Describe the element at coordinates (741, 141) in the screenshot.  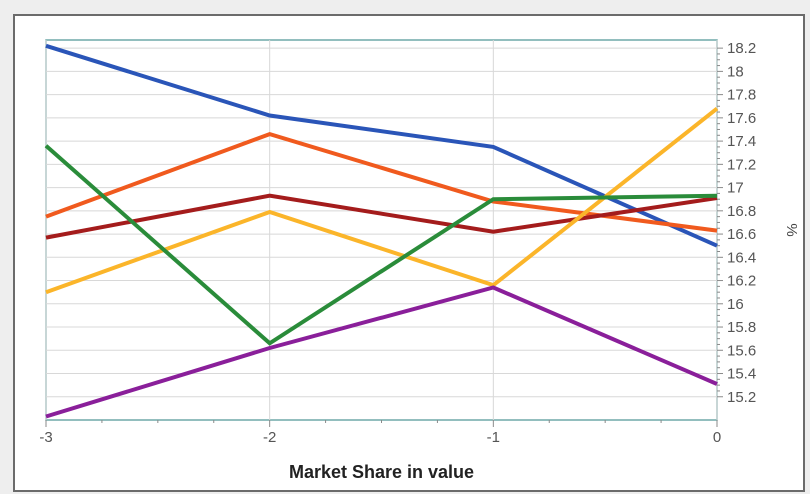
I see `y-tick-label: 17.4` at that location.